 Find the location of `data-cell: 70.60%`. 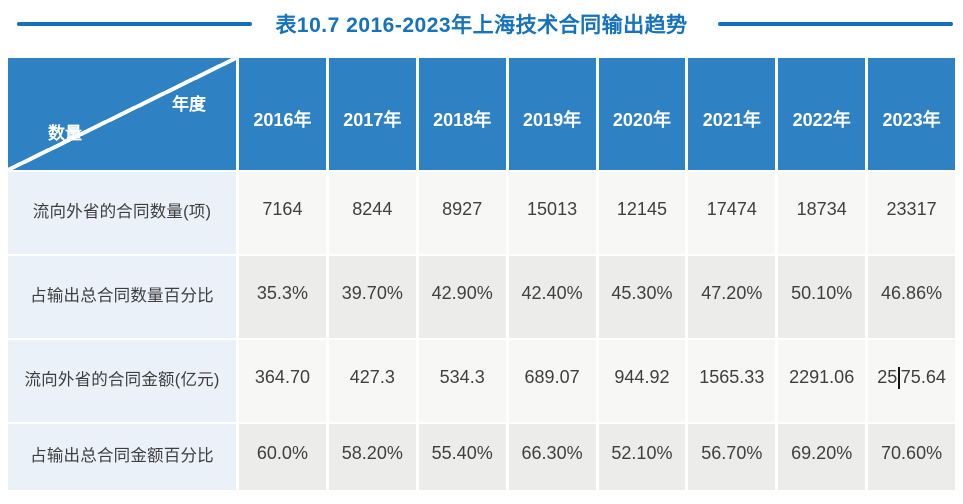

data-cell: 70.60% is located at coordinates (911, 457).